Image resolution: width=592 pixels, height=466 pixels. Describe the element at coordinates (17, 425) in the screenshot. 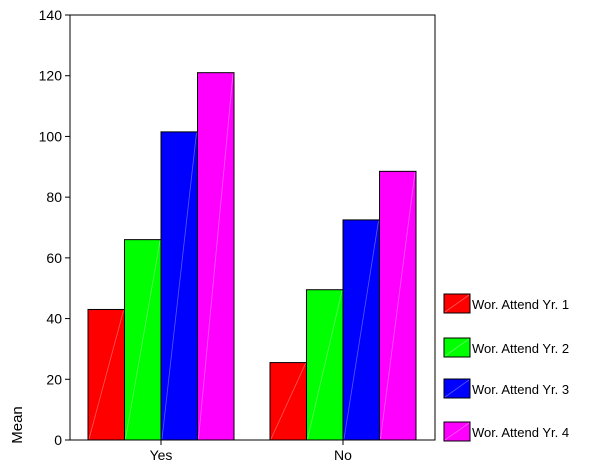

I see `y-axis-label: Mean` at that location.